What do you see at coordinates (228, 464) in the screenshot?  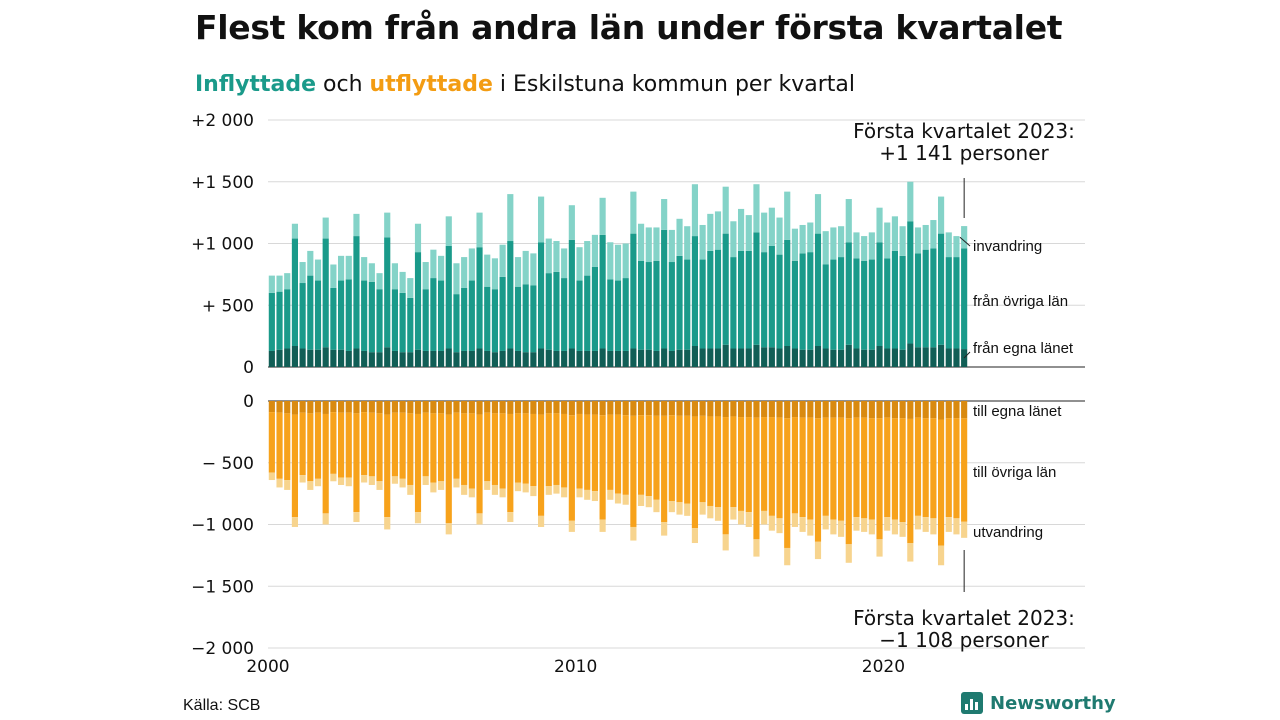 I see `y-tick-label-bottom: − 500` at bounding box center [228, 464].